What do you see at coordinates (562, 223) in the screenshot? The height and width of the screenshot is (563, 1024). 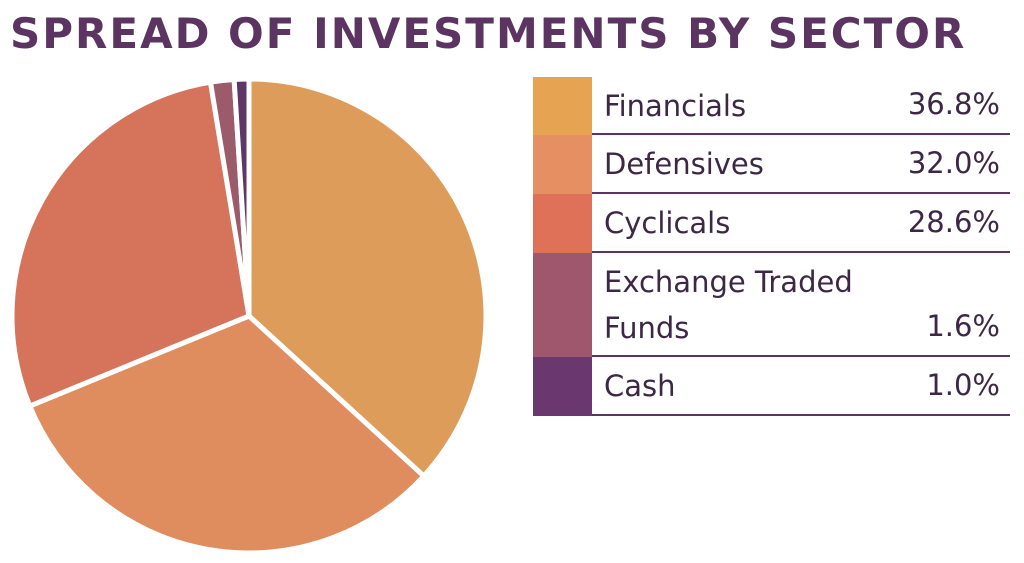 I see `legend-swatch-cyclicals` at bounding box center [562, 223].